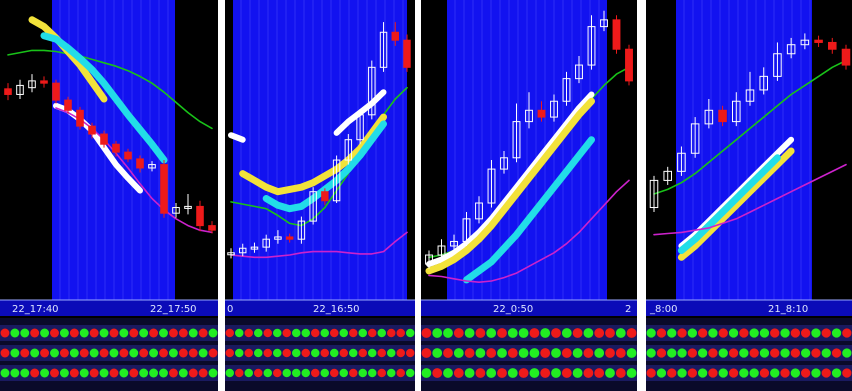 This screenshot has height=391, width=852. I want to click on time-label: 22_16:50, so click(336, 309).